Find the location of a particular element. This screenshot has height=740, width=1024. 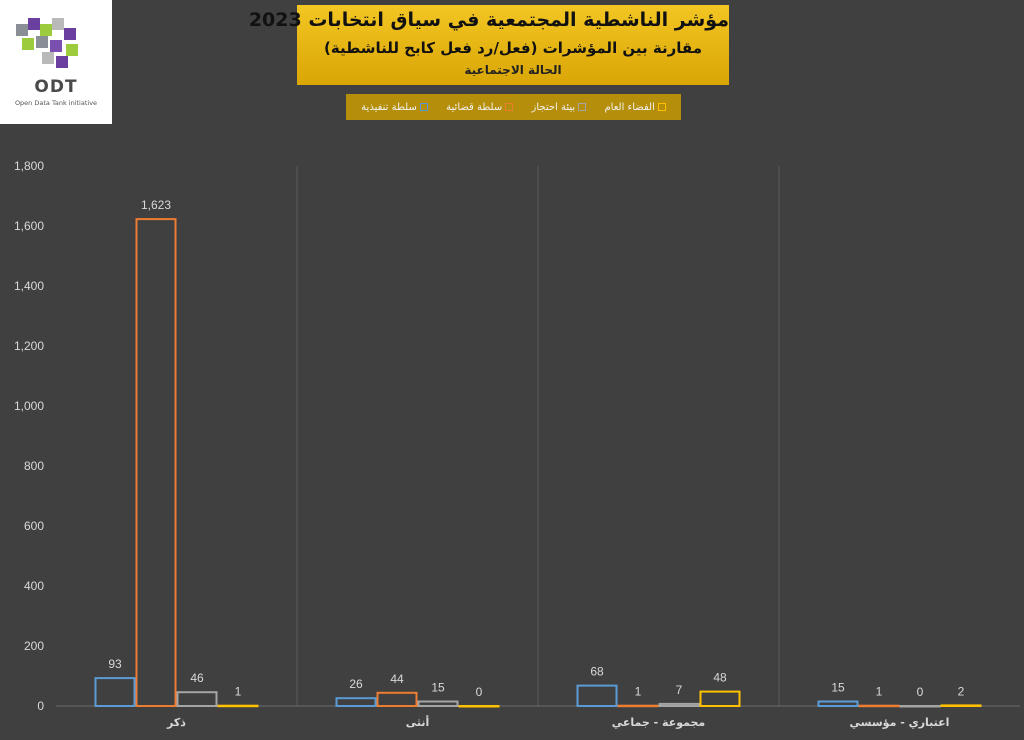

y-tick-label: 1,600 is located at coordinates (29, 226).